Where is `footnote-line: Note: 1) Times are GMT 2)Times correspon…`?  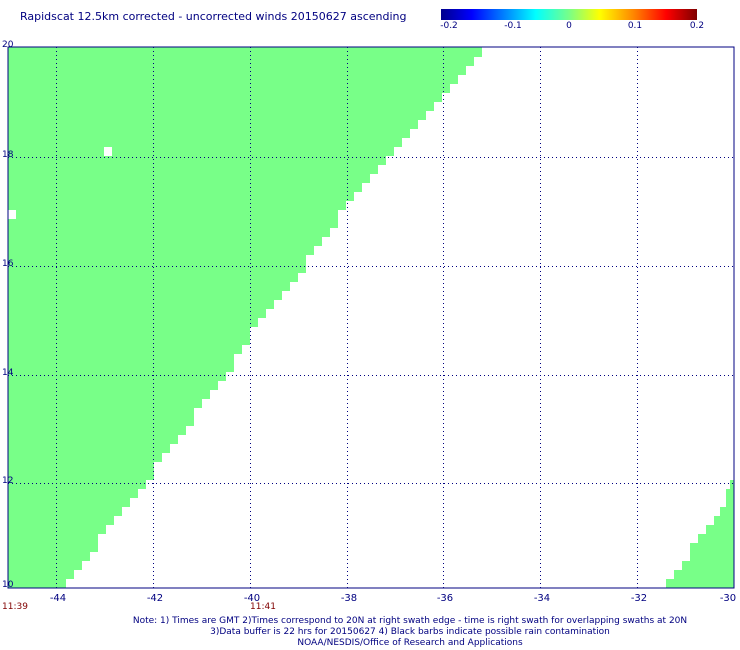 footnote-line: Note: 1) Times are GMT 2)Times correspon… is located at coordinates (410, 621).